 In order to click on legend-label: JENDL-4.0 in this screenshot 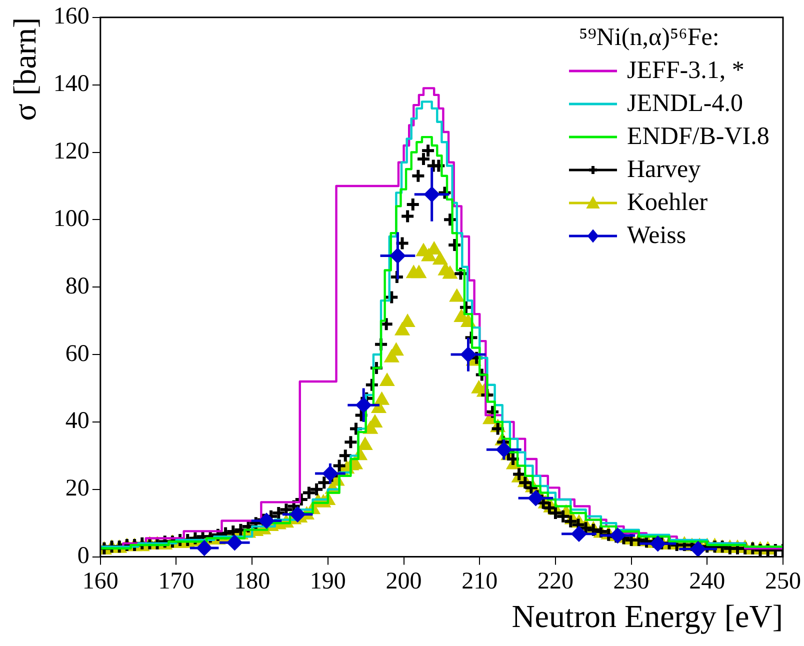, I will do `click(685, 104)`.